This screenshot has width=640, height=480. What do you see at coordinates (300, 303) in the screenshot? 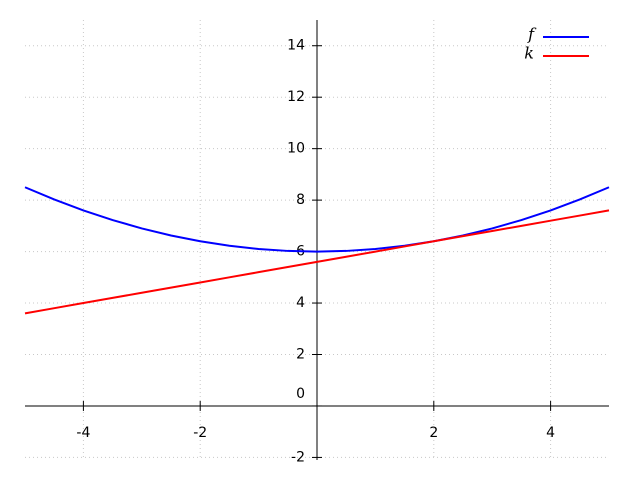
I see `y-tick-label: 4` at bounding box center [300, 303].